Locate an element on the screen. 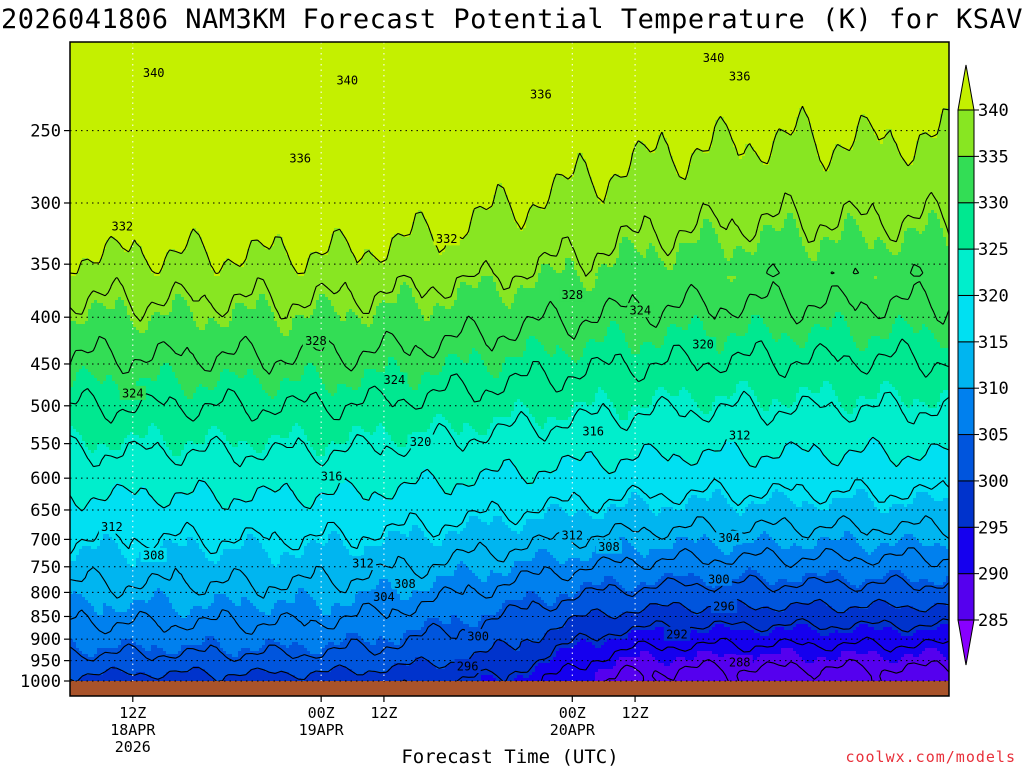 The image size is (1024, 768). colorbar-swatch is located at coordinates (966, 504).